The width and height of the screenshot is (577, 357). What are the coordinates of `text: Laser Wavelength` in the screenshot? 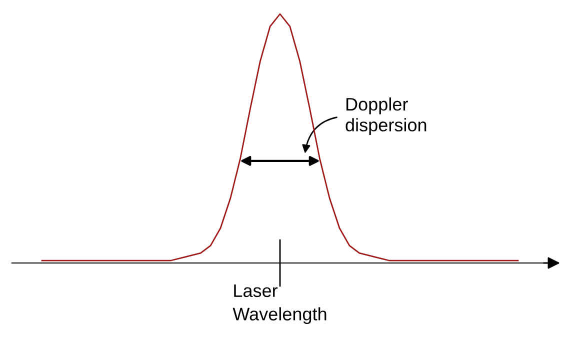 It's located at (279, 304).